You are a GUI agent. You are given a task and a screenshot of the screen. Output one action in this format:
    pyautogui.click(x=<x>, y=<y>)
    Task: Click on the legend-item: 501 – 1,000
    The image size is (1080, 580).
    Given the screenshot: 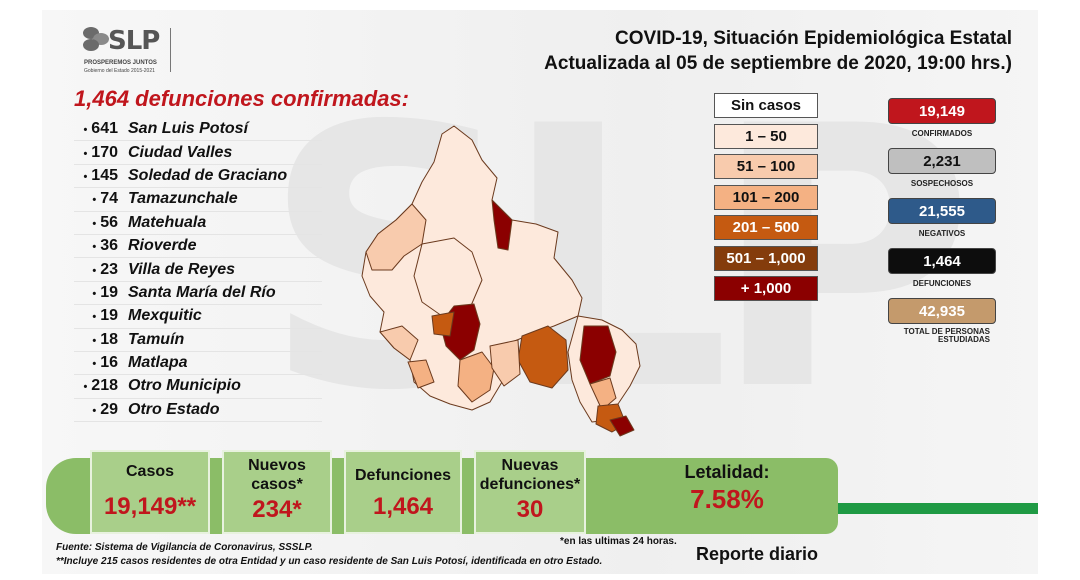 What is the action you would take?
    pyautogui.click(x=766, y=258)
    